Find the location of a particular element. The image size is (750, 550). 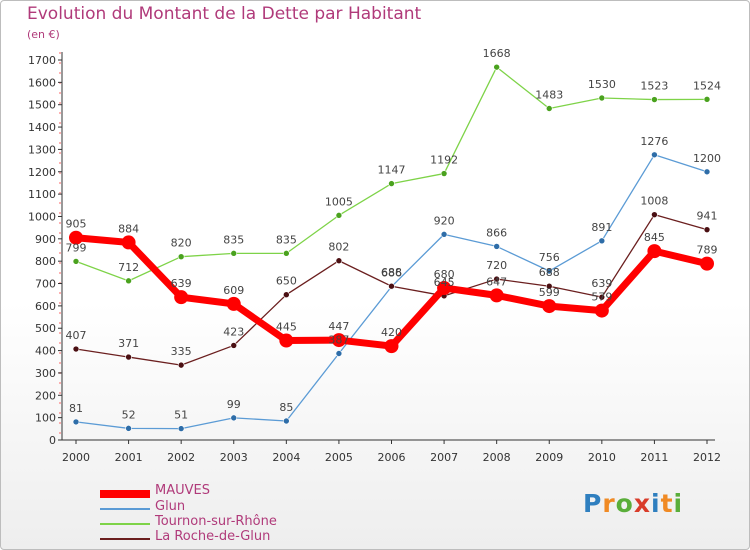

data-label-tournon-sur-rh-ne: 1524 is located at coordinates (707, 85).